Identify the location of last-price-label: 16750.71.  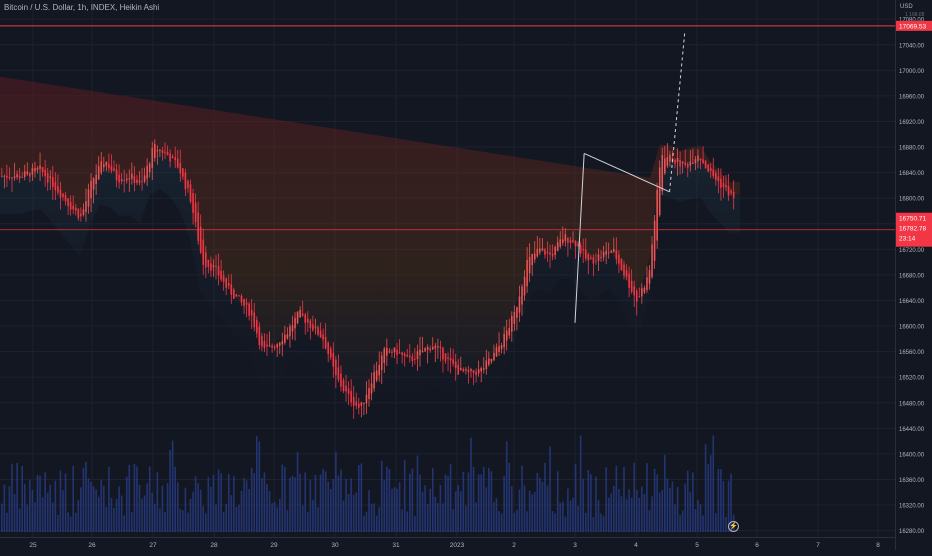
(912, 219).